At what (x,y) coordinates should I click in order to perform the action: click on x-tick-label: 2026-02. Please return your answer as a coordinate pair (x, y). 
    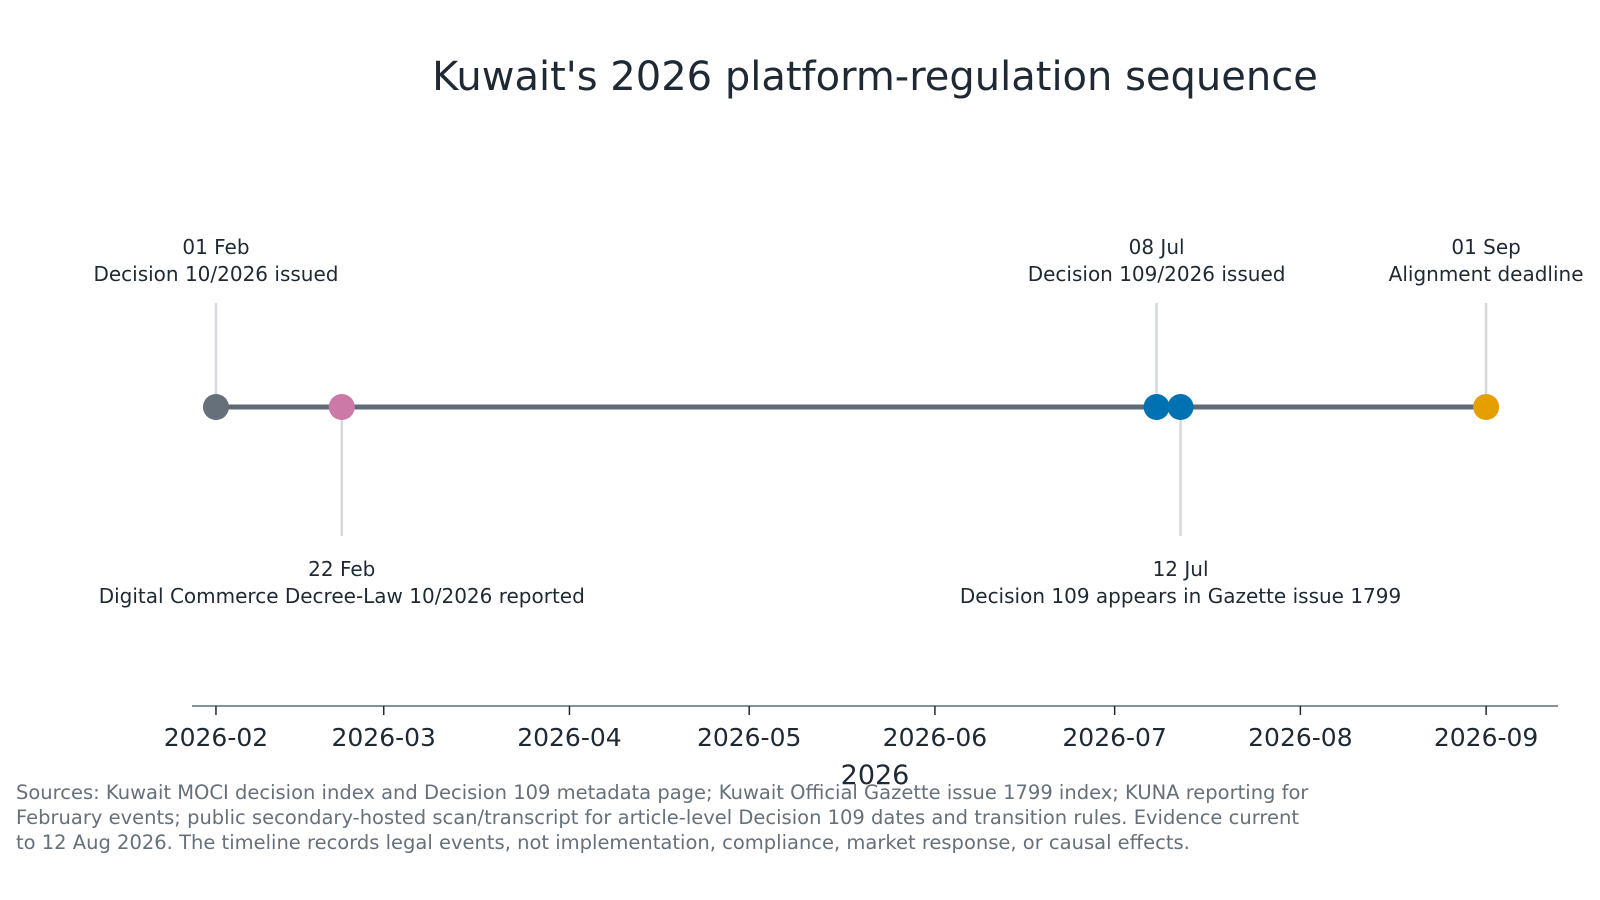
    Looking at the image, I should click on (216, 737).